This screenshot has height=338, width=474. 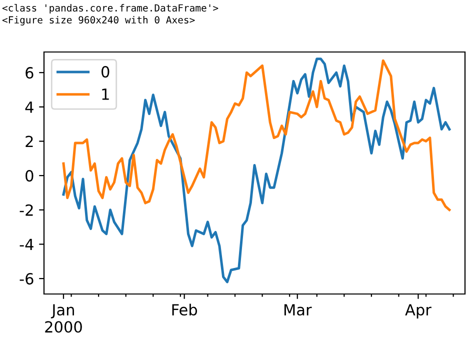 What do you see at coordinates (30, 176) in the screenshot?
I see `y-tick-label: 0` at bounding box center [30, 176].